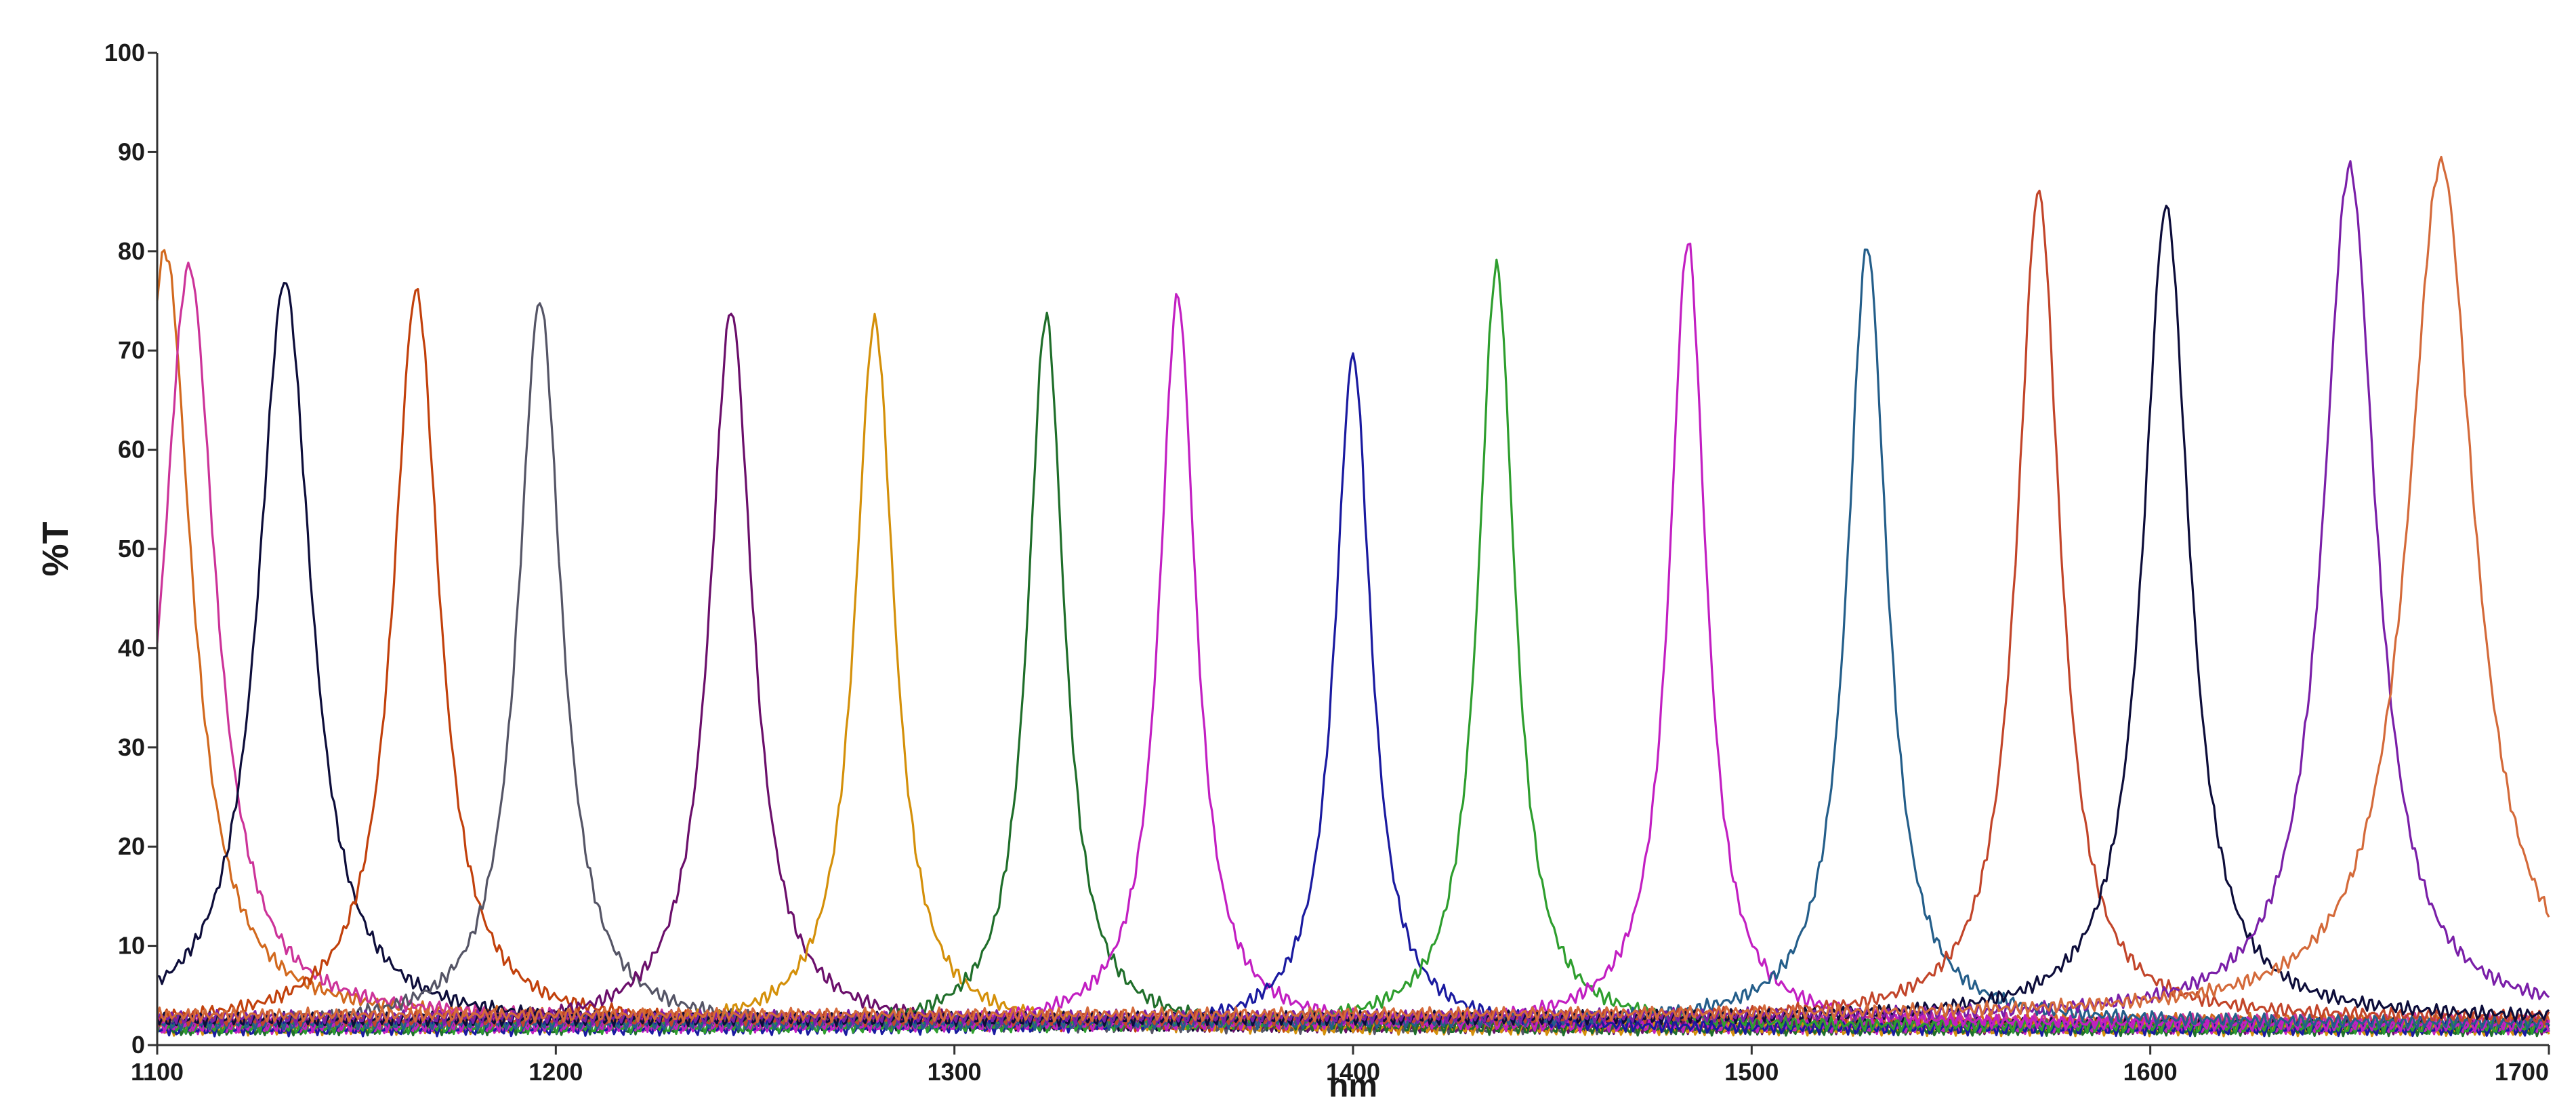 This screenshot has height=1102, width=2576. I want to click on y-tick-label: 70, so click(131, 350).